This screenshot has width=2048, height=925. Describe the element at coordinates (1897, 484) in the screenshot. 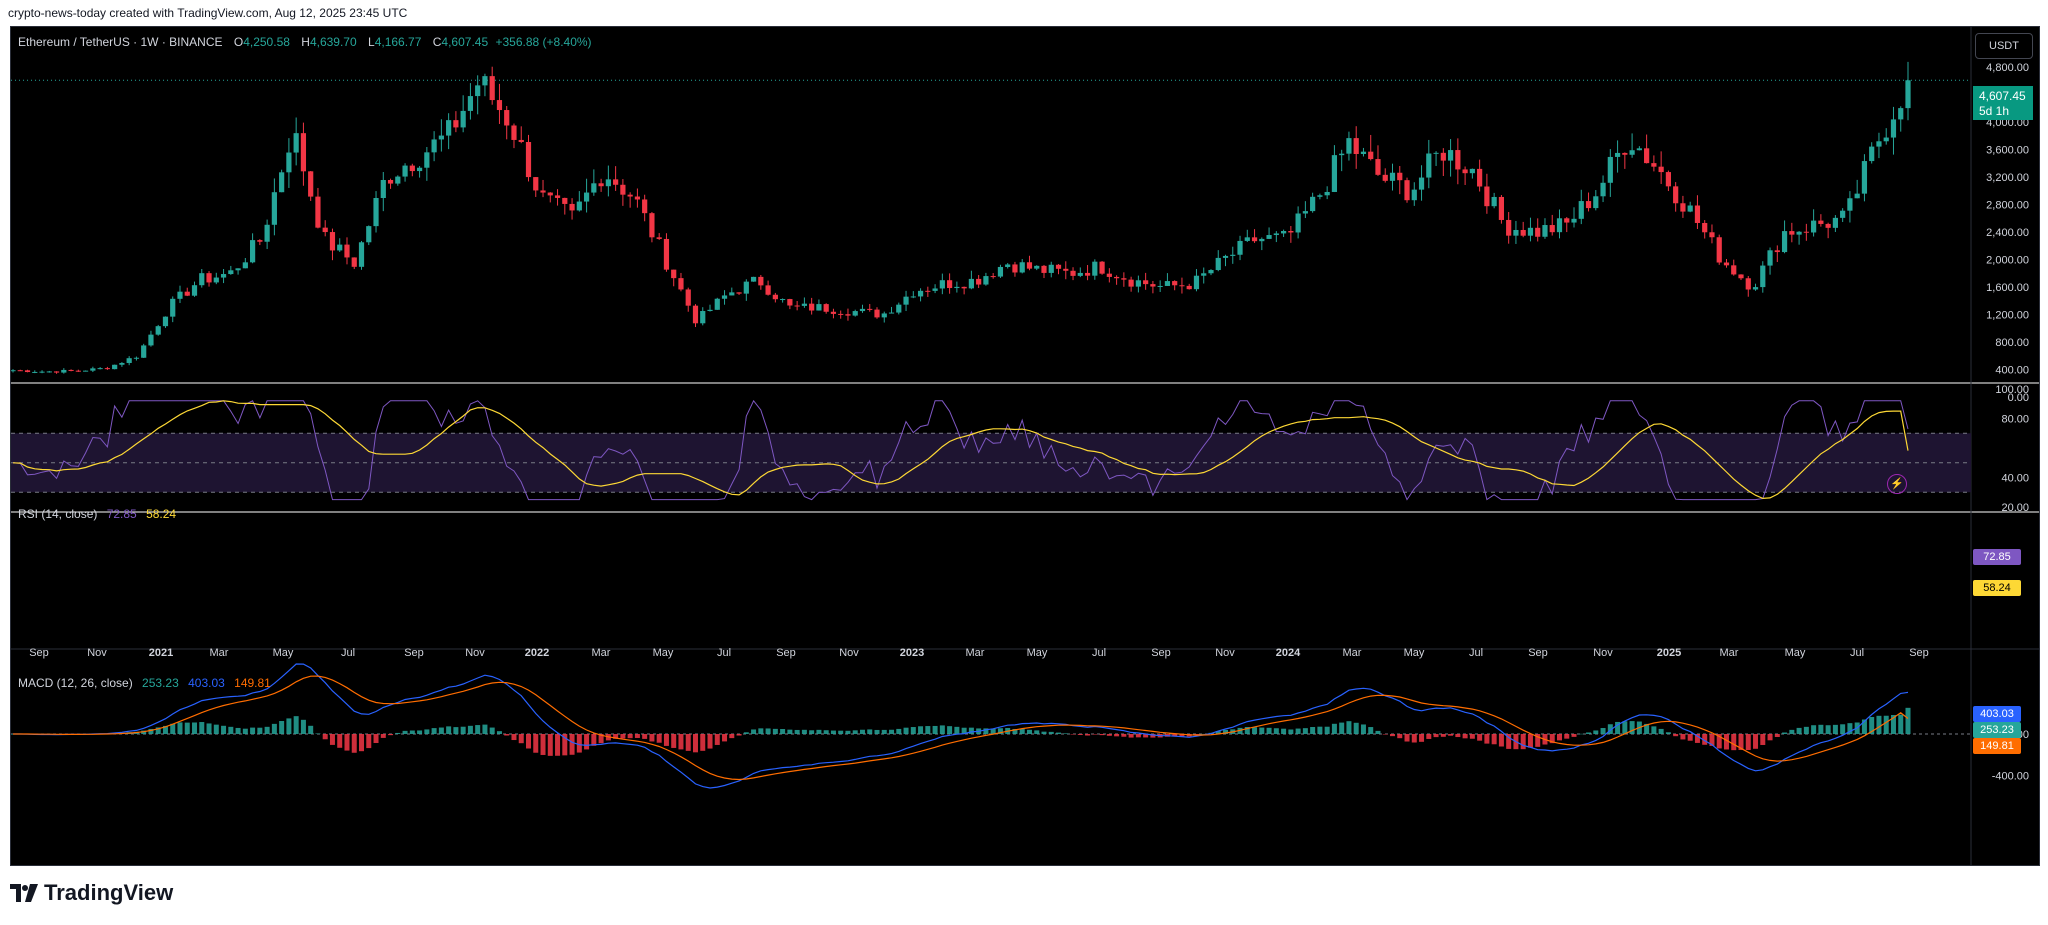

I see `lightning-icon: ⚡` at that location.